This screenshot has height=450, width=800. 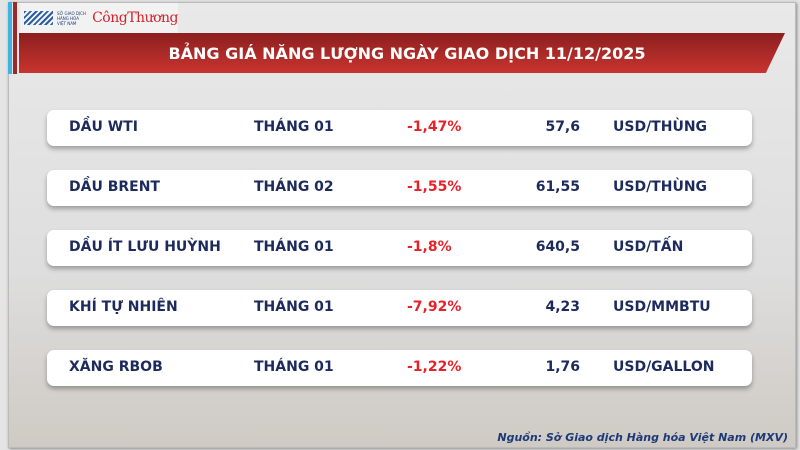 What do you see at coordinates (399, 128) in the screenshot?
I see `price-row: DẦU WTI THÁNG 01 -1,47% 57,6 USD/THÙNG` at bounding box center [399, 128].